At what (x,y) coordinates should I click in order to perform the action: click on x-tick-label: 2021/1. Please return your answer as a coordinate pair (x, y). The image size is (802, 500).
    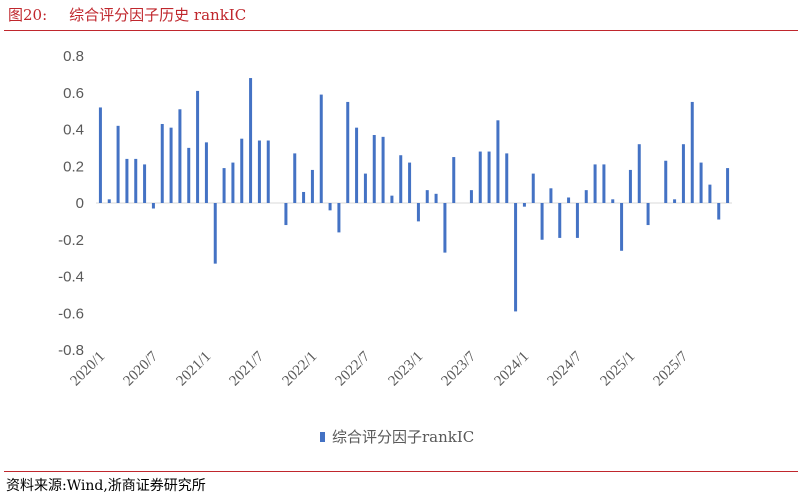
    Looking at the image, I should click on (193, 369).